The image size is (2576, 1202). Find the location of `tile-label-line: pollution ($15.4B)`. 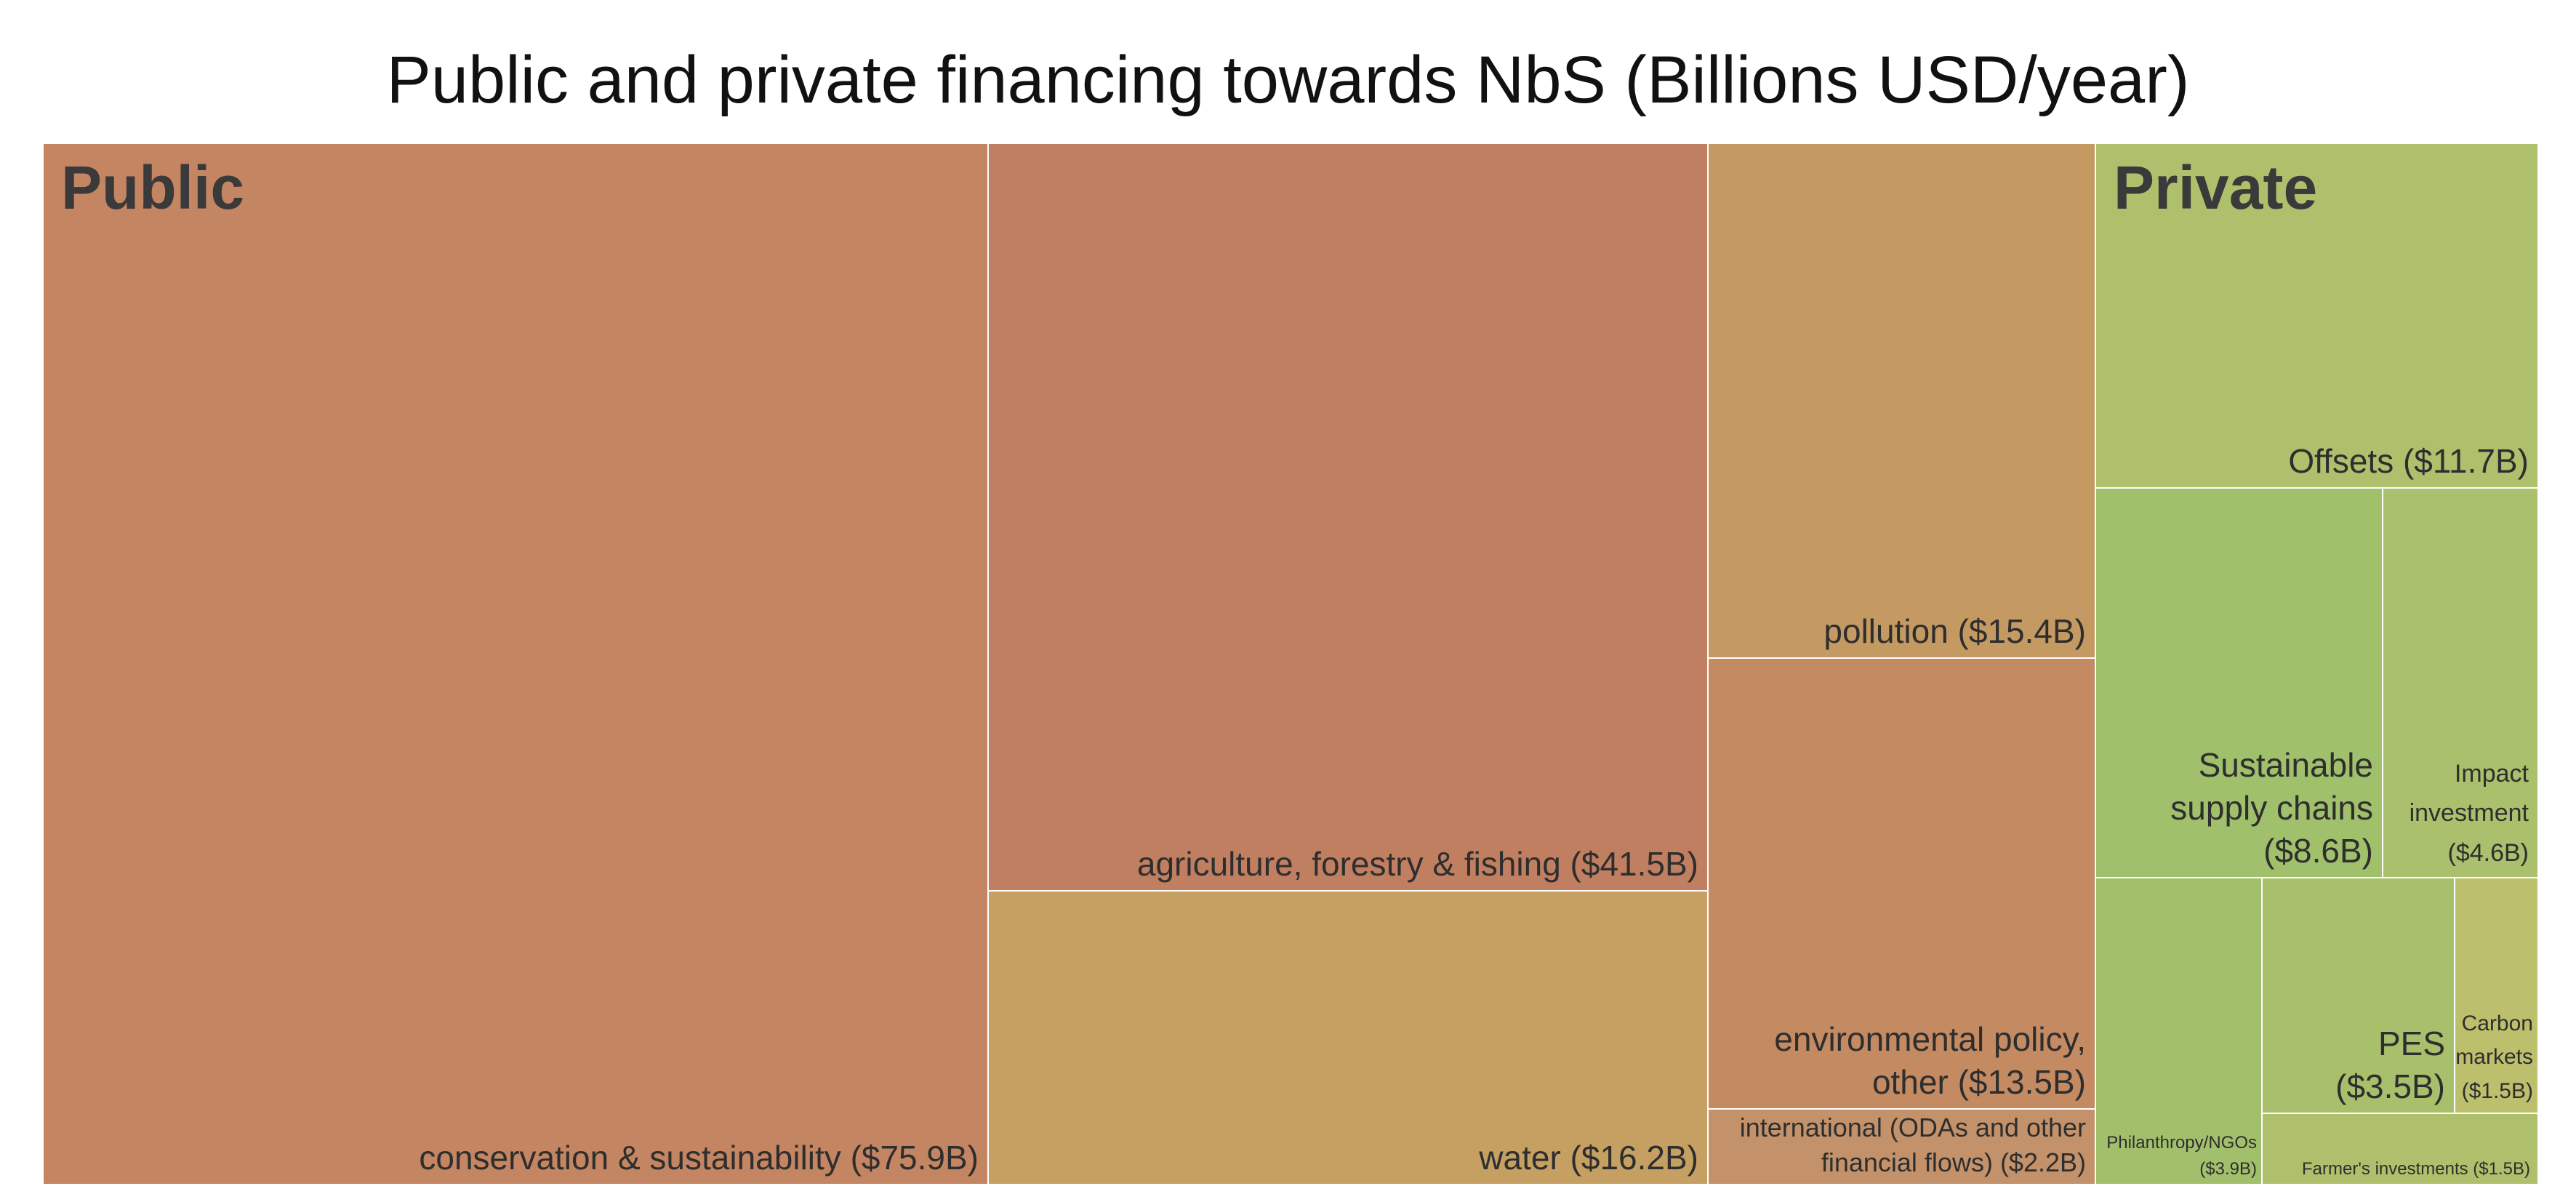

tile-label-line: pollution ($15.4B) is located at coordinates (1955, 632).